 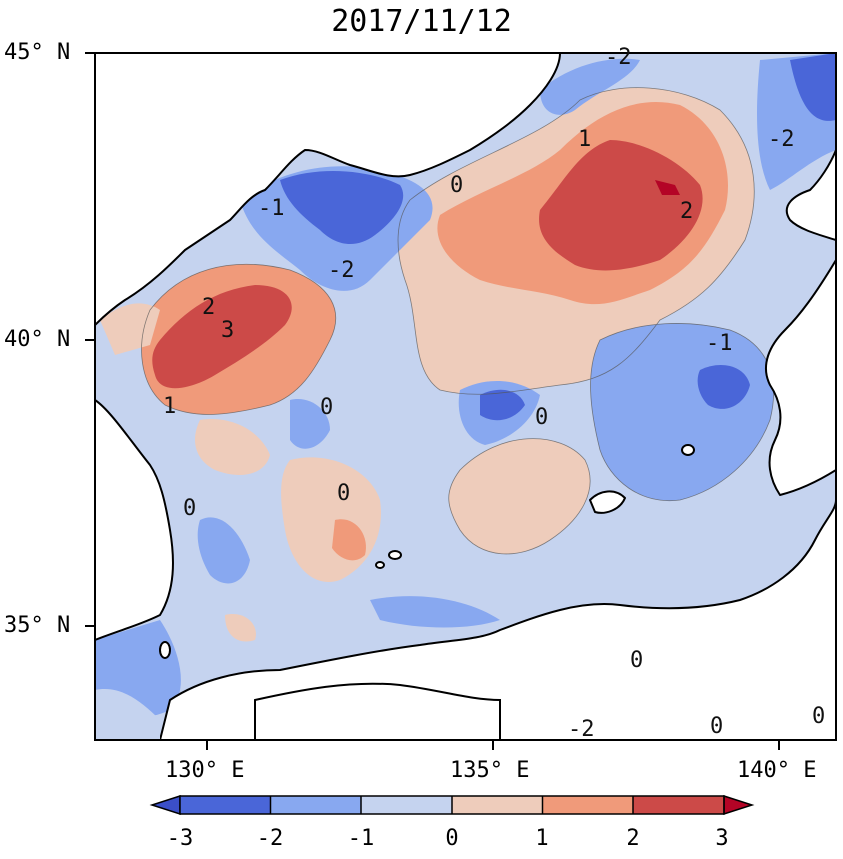 I want to click on colorbar-tick: -2, so click(x=270, y=838).